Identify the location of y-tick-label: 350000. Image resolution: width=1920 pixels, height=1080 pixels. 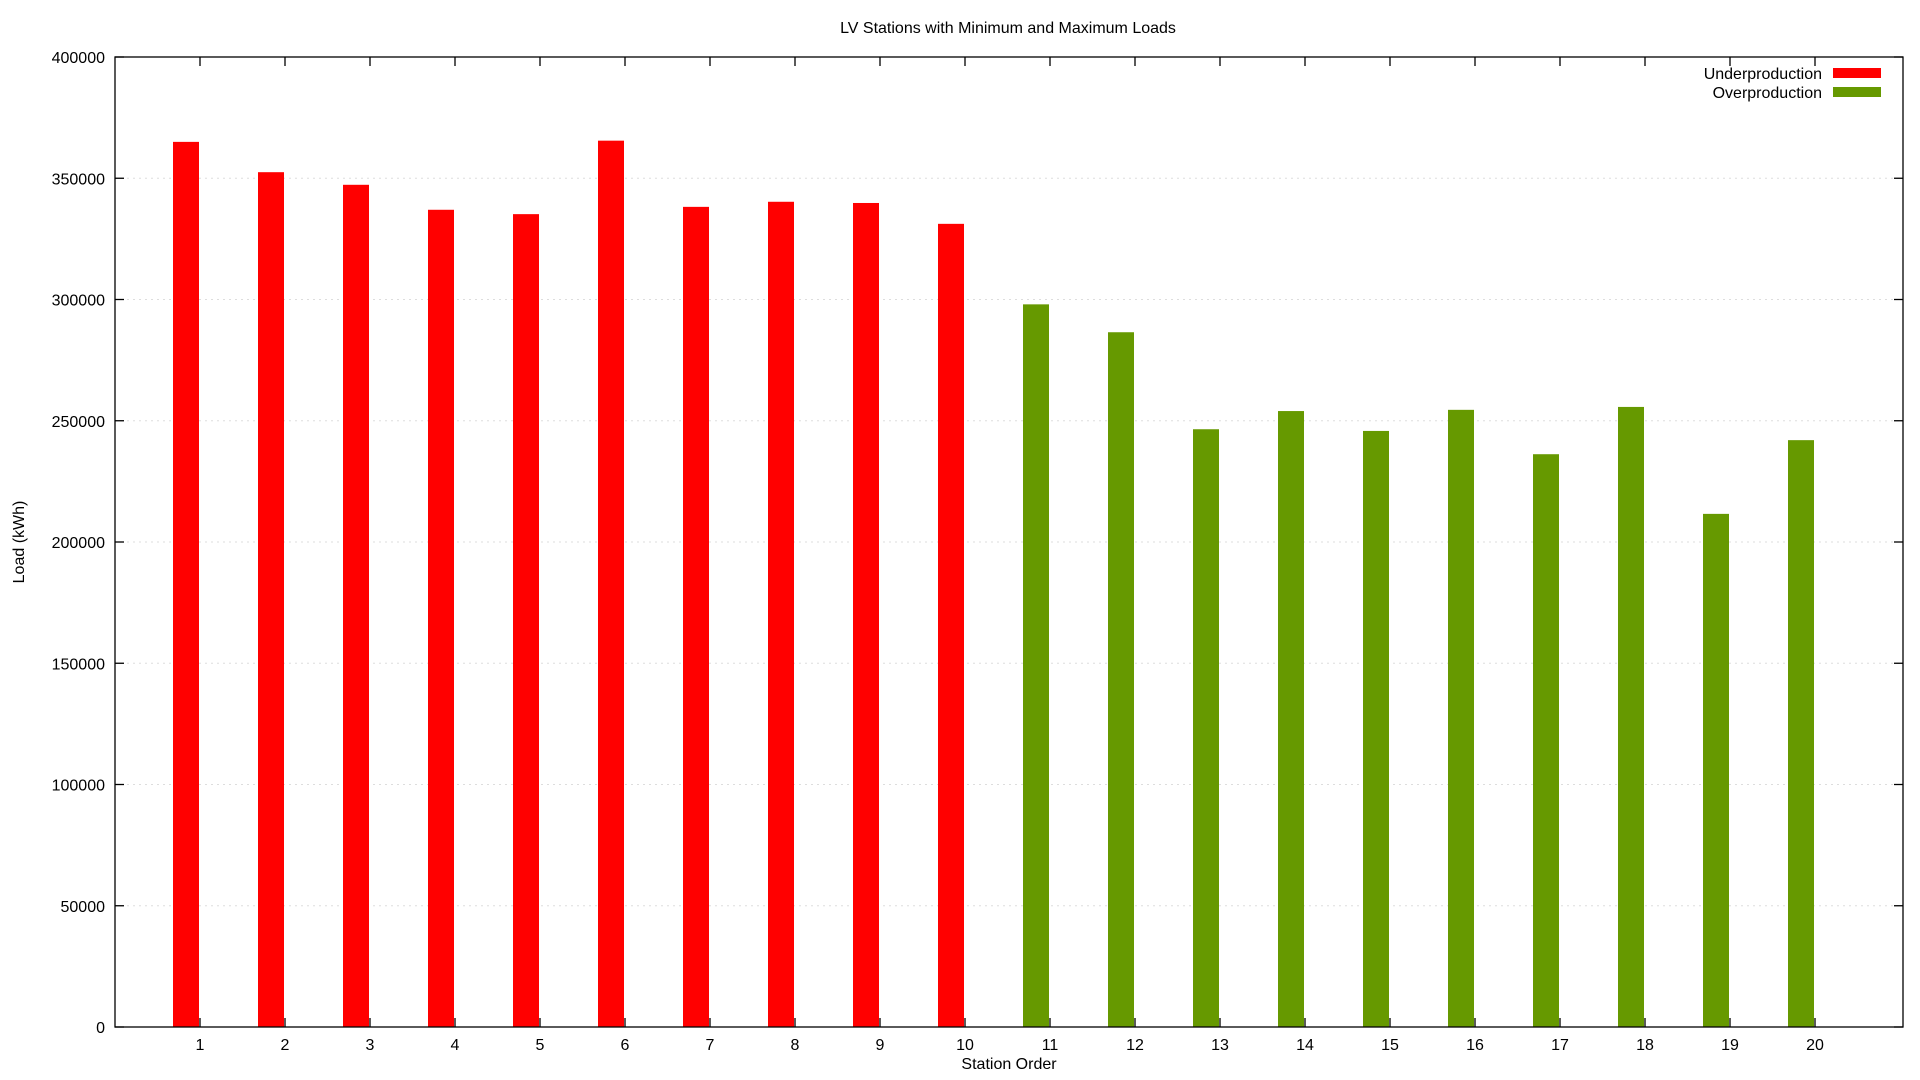
(78, 179).